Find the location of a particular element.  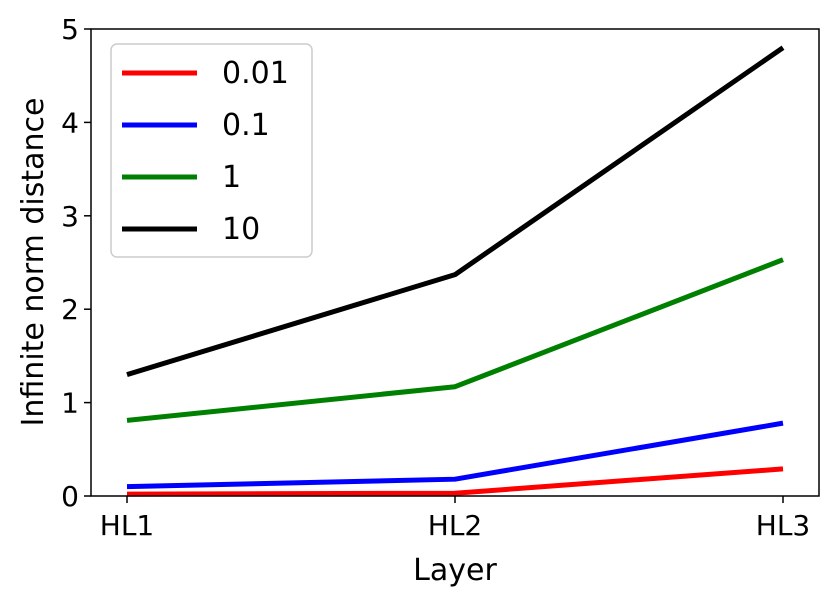

y-tick-label: 3 is located at coordinates (70, 216).